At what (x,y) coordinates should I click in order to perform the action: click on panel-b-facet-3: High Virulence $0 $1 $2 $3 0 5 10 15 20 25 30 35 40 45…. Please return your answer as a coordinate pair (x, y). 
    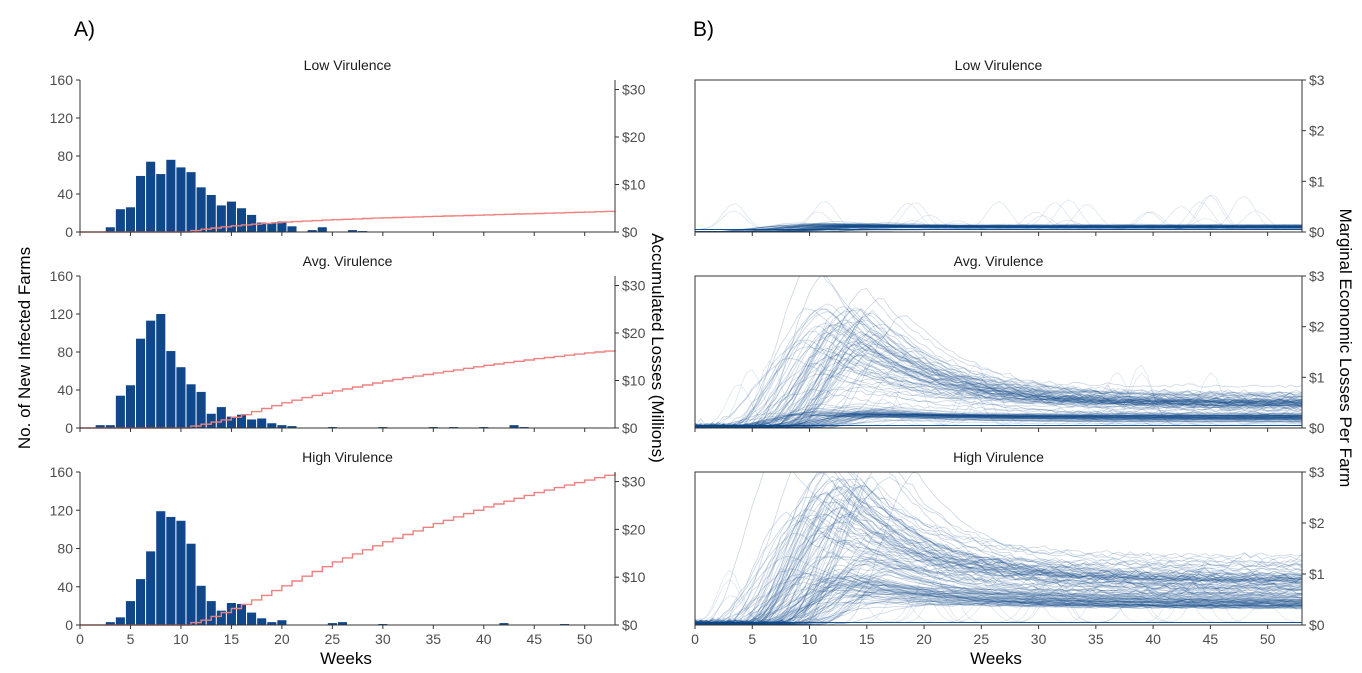
    Looking at the image, I should click on (1008, 548).